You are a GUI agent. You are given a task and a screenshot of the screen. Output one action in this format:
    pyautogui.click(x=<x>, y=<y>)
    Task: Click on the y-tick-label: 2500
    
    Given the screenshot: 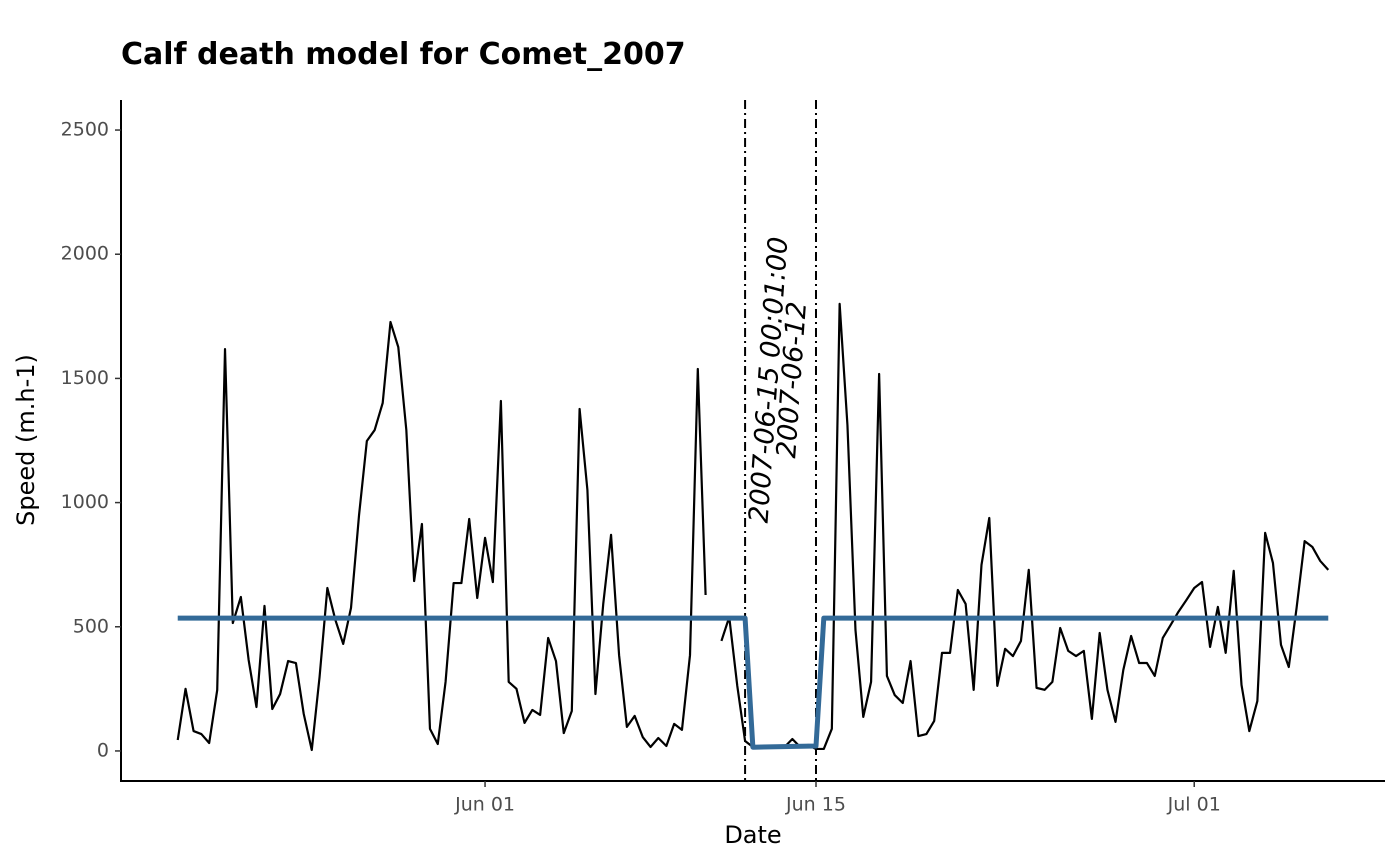 What is the action you would take?
    pyautogui.click(x=85, y=130)
    